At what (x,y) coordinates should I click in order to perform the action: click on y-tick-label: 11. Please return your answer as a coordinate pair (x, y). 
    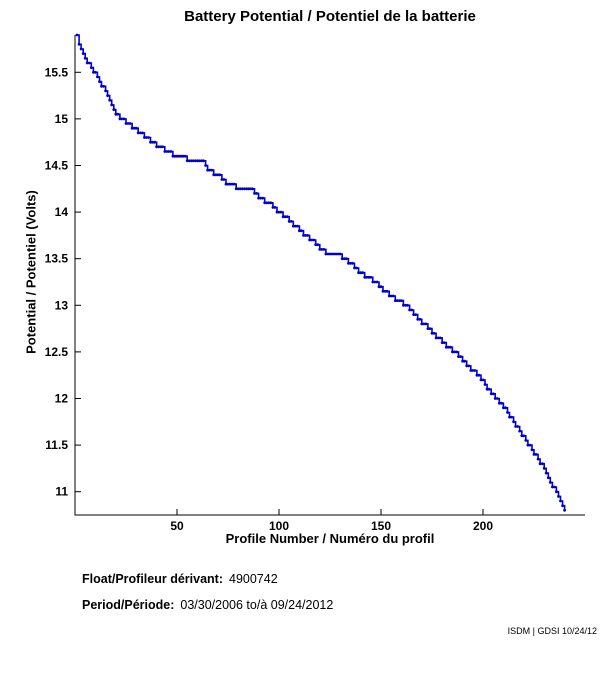
    Looking at the image, I should click on (61, 492).